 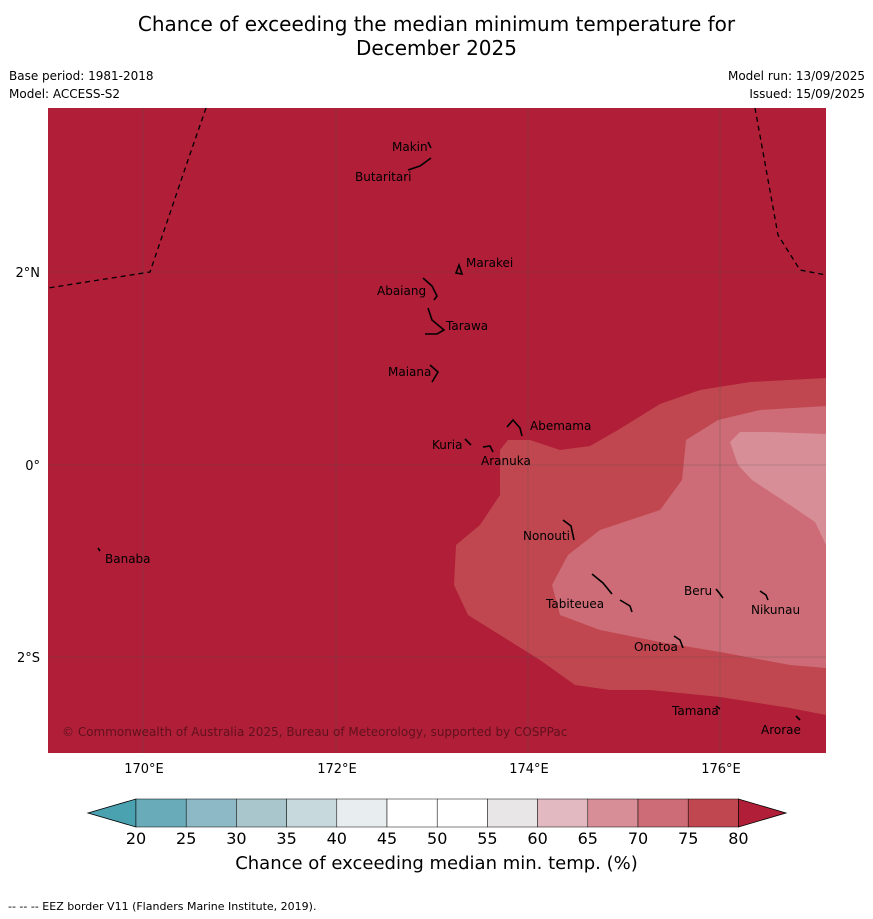 What do you see at coordinates (419, 164) in the screenshot?
I see `island-butaritari` at bounding box center [419, 164].